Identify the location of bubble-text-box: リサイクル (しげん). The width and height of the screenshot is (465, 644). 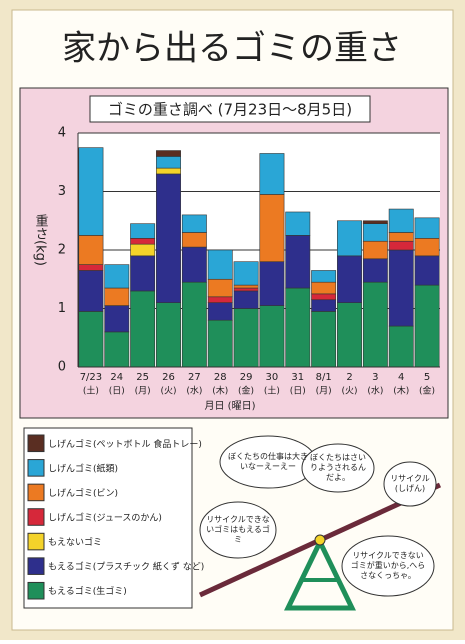
(410, 483).